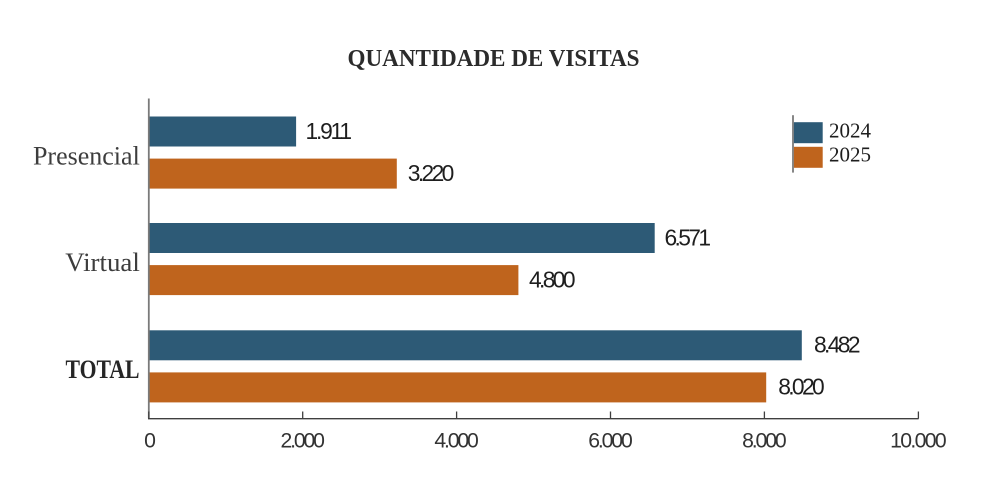  I want to click on svg-text: QUANTIDADE DE VISITAS, so click(494, 58).